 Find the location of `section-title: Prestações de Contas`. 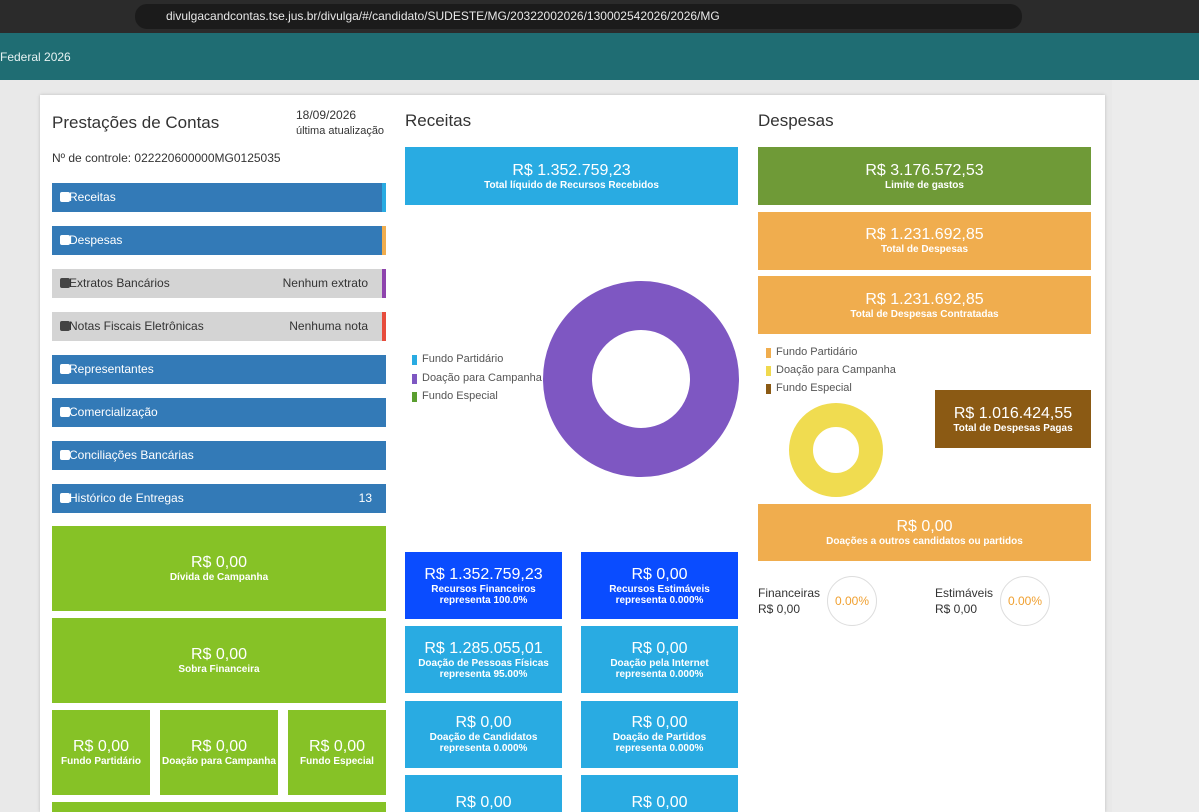

section-title: Prestações de Contas is located at coordinates (136, 122).